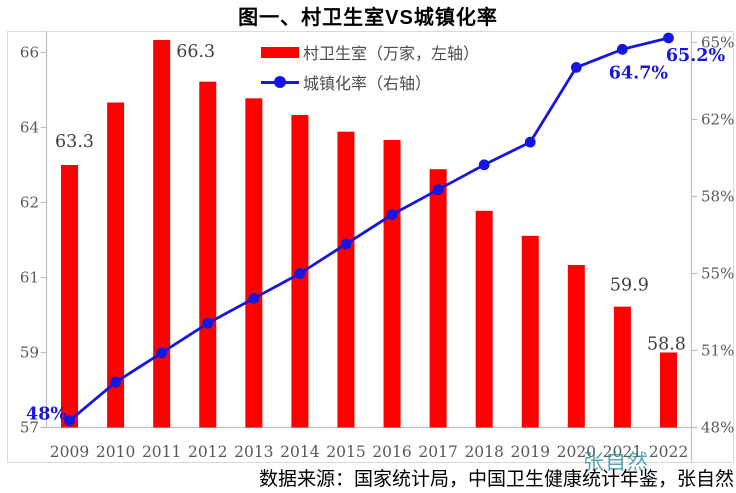 This screenshot has width=736, height=493. What do you see at coordinates (530, 452) in the screenshot?
I see `x-axis-label-2019: 2019` at bounding box center [530, 452].